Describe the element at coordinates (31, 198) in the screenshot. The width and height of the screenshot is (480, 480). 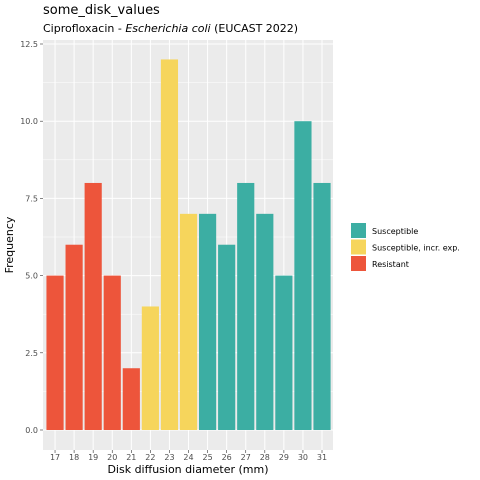
I see `y-tick-label: 7.5` at that location.